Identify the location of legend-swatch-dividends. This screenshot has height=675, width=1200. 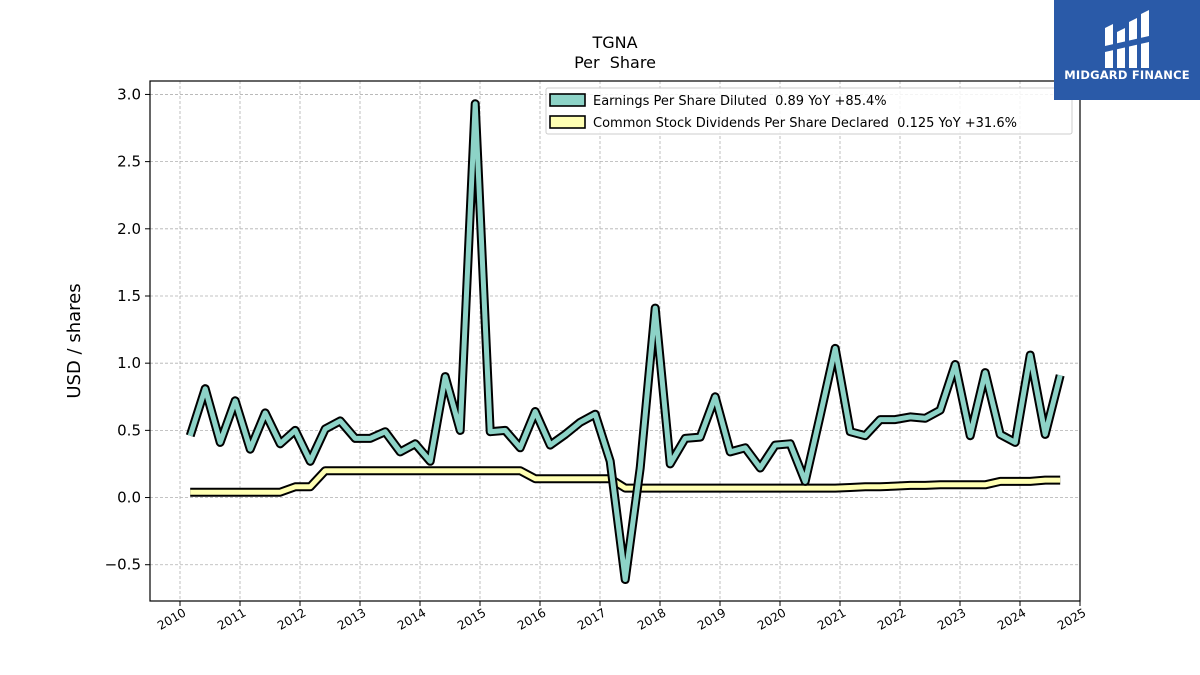
(567, 122).